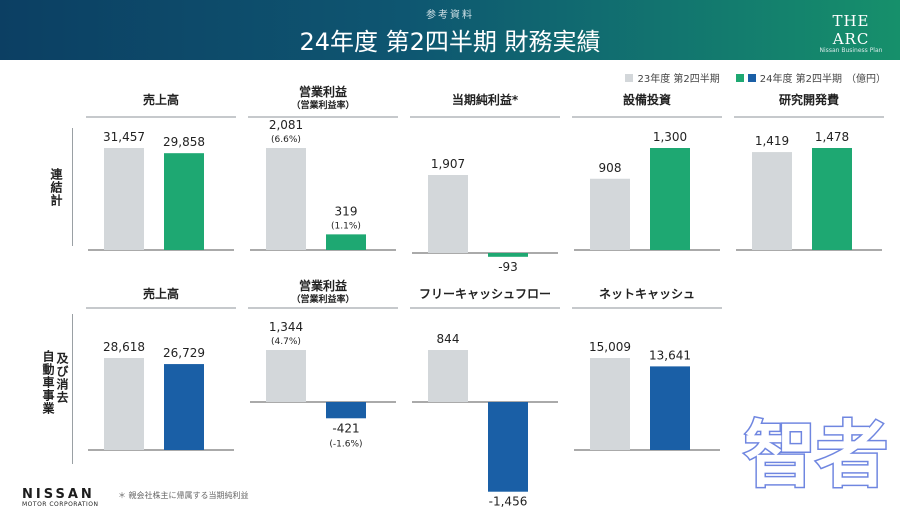  What do you see at coordinates (448, 214) in the screenshot?
I see `consolidated-net-income-bar-fy23` at bounding box center [448, 214].